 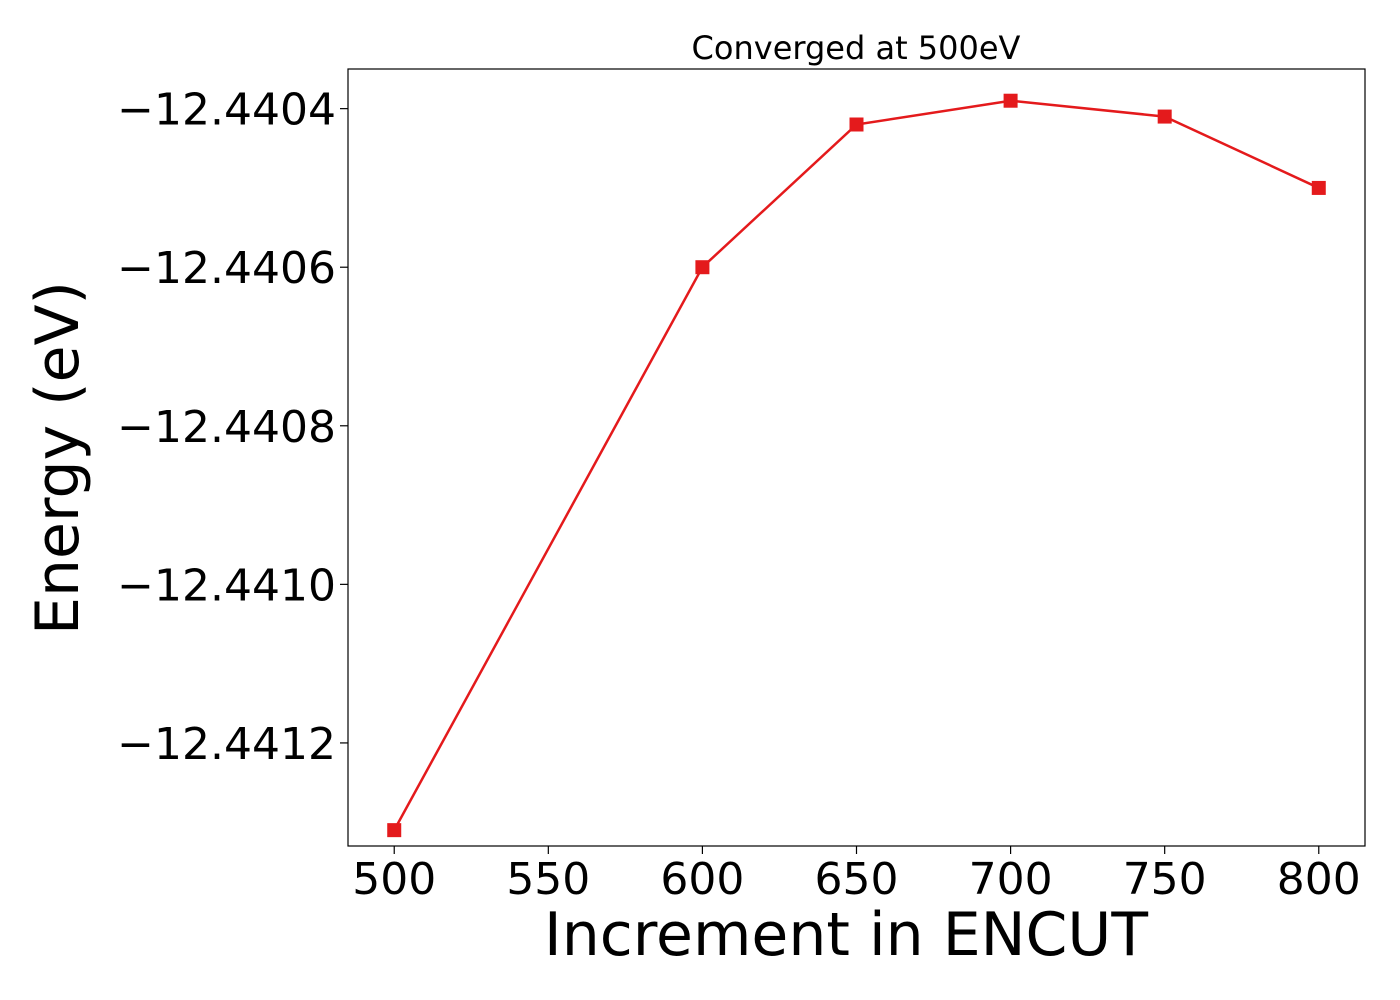 I want to click on x-tick-label: 600, so click(x=702, y=879).